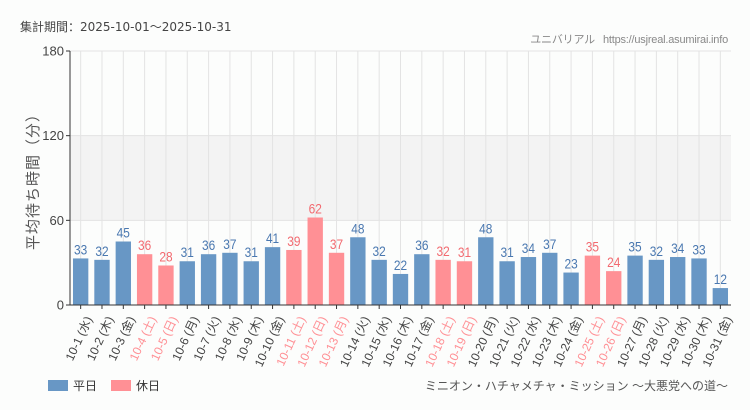 The image size is (750, 410). I want to click on bar-value-label: 41, so click(272, 238).